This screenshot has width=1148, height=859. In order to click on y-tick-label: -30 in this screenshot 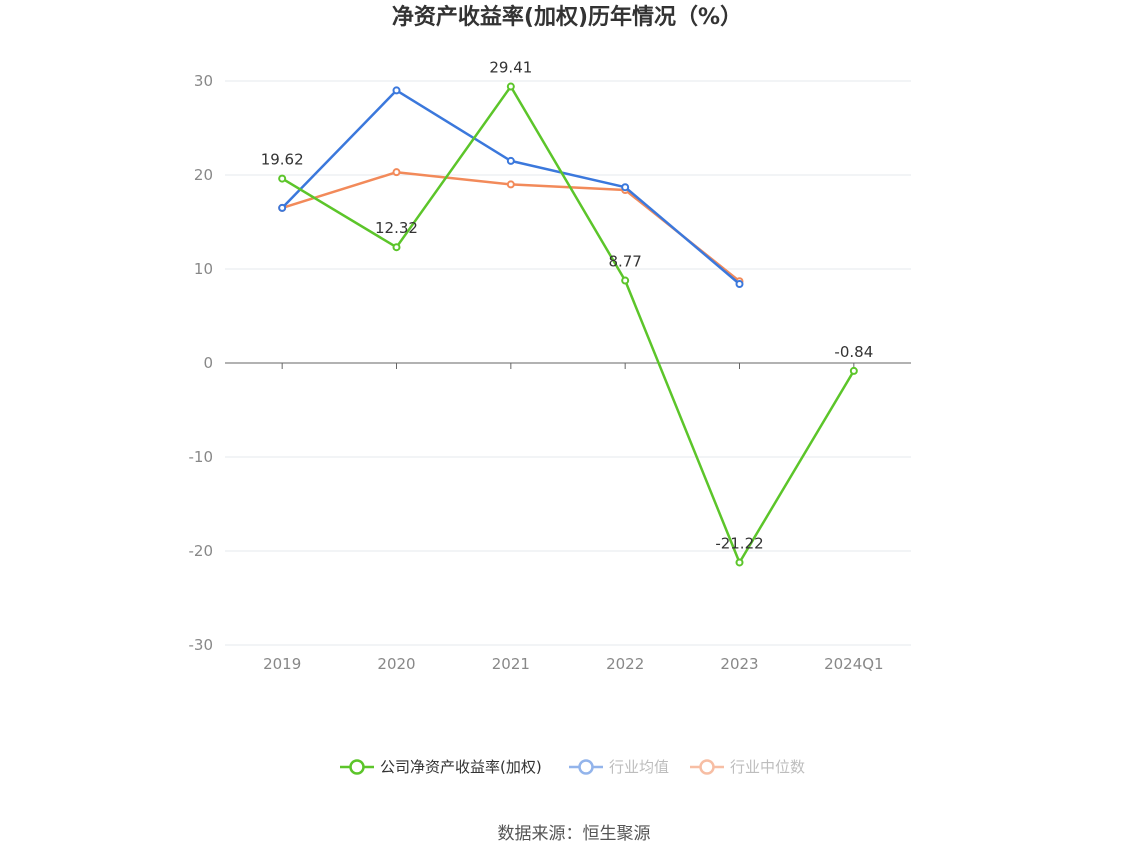, I will do `click(201, 645)`.